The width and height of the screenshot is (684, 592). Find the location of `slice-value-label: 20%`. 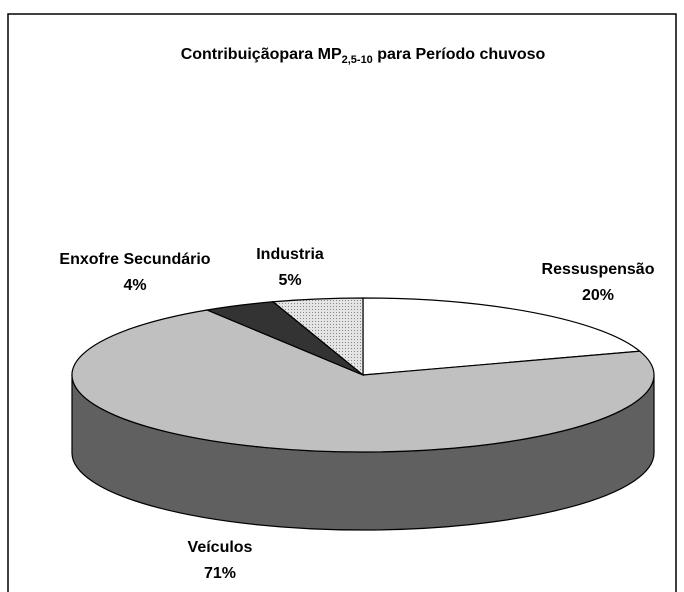

slice-value-label: 20% is located at coordinates (598, 295).